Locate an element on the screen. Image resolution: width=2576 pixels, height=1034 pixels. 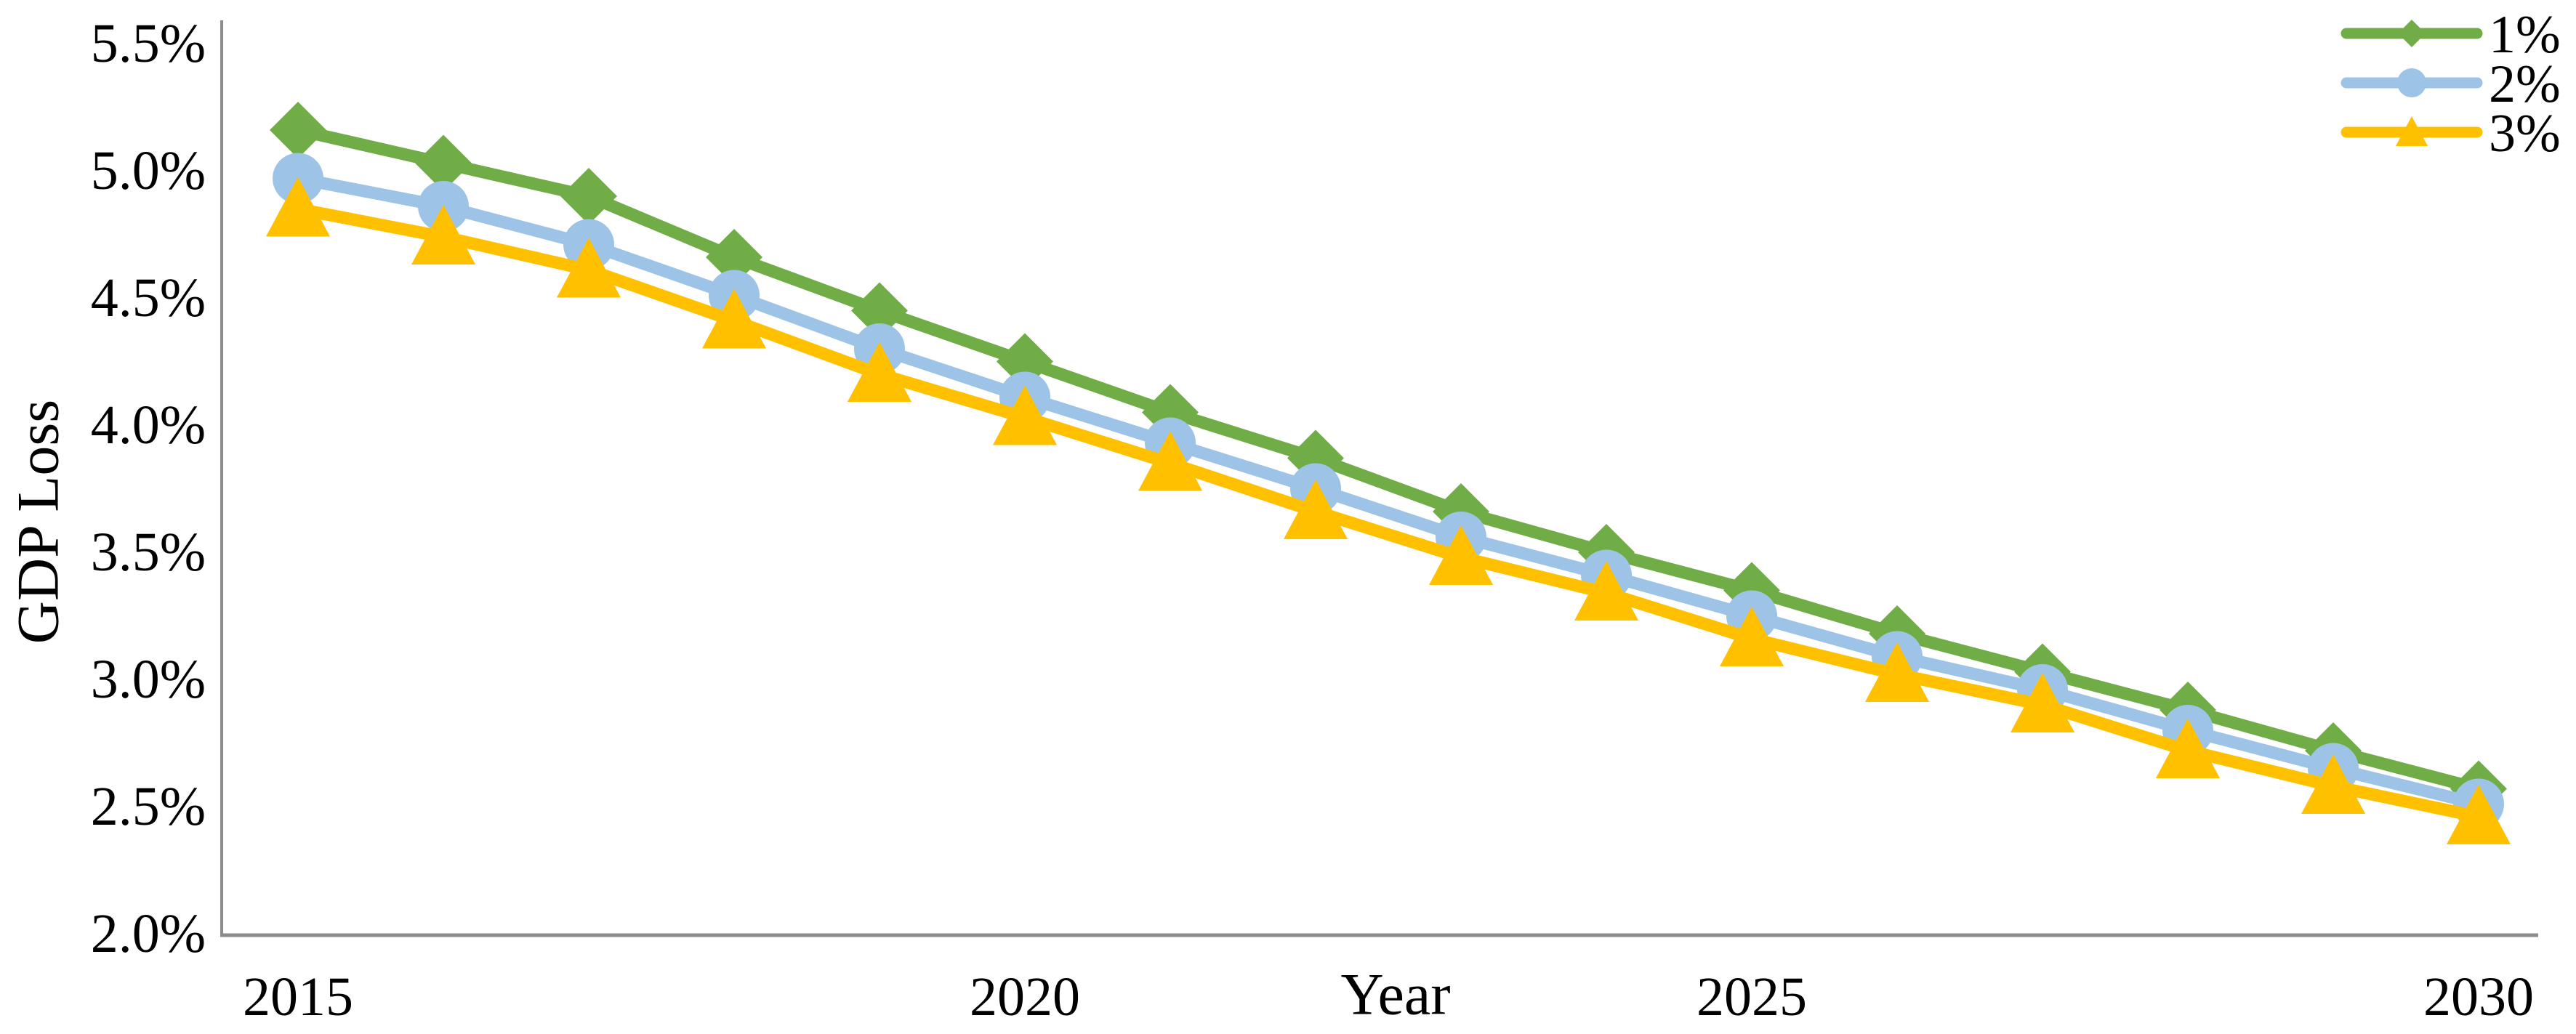
y-tick-label: 5.0% is located at coordinates (148, 170).